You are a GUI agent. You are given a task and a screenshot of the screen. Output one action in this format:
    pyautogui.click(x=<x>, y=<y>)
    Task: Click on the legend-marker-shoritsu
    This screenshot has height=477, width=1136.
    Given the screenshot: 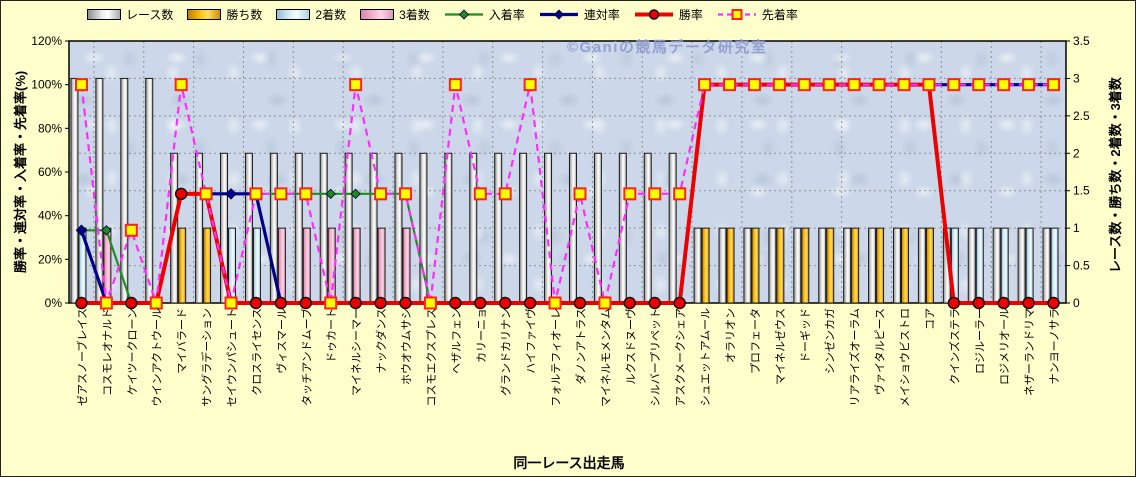 What is the action you would take?
    pyautogui.click(x=654, y=14)
    